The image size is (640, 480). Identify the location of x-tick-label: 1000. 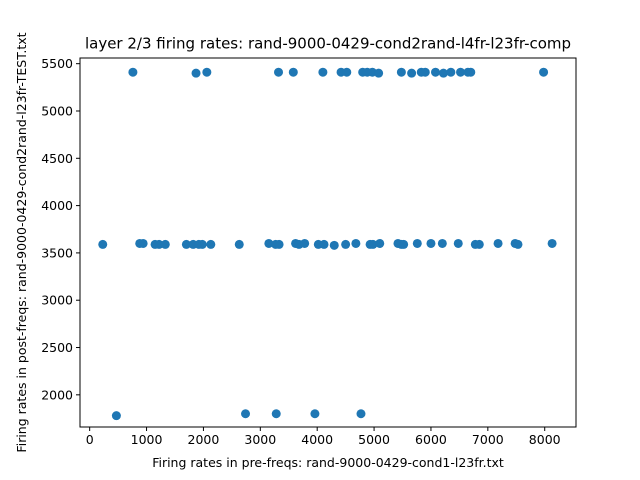
(147, 439).